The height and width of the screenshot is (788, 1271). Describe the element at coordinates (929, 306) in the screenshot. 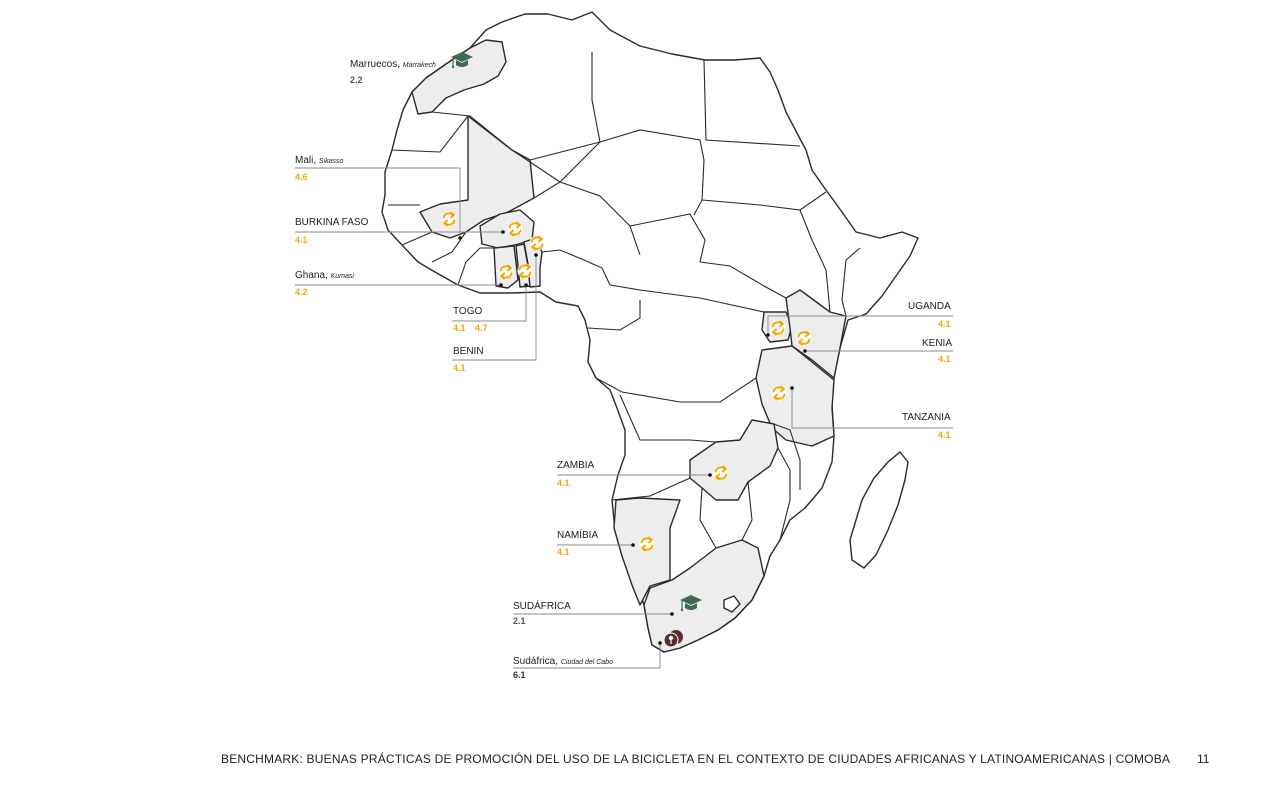

I see `label-uganda: UGANDA` at that location.